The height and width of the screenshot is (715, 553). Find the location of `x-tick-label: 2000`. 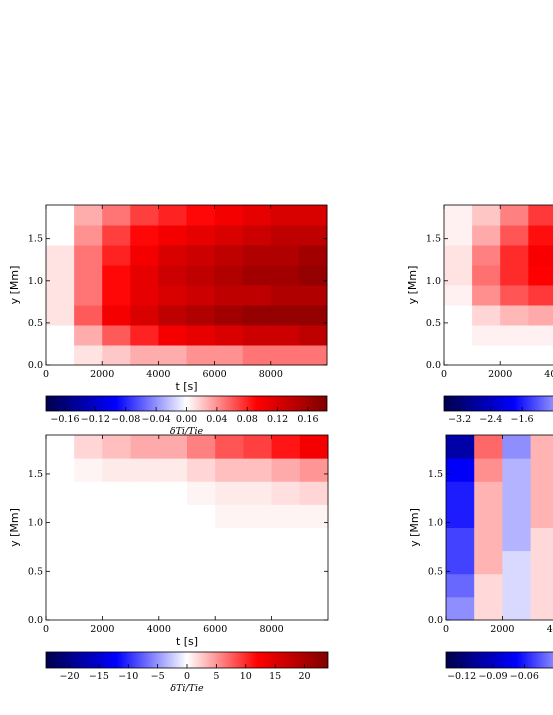

x-tick-label: 2000 is located at coordinates (500, 374).